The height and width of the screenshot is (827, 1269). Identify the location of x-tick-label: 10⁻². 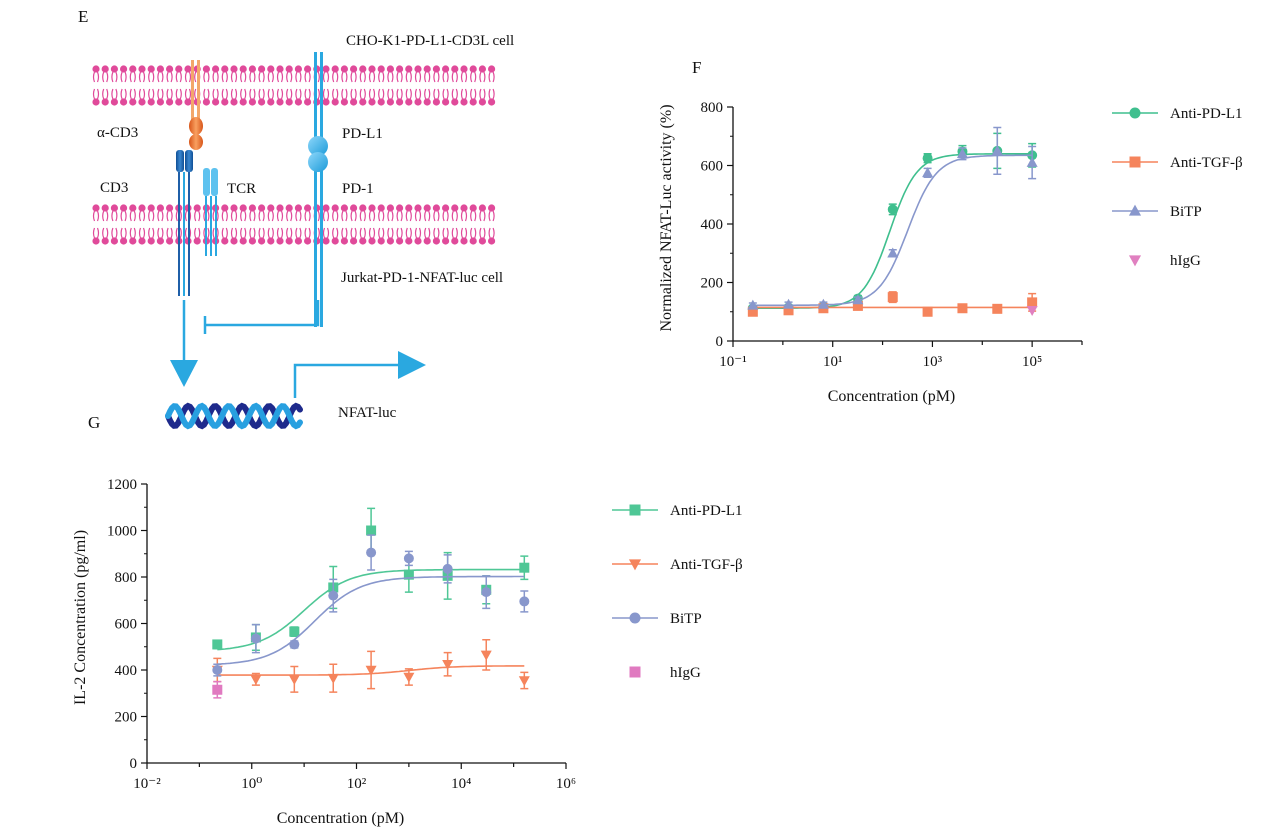
(147, 784).